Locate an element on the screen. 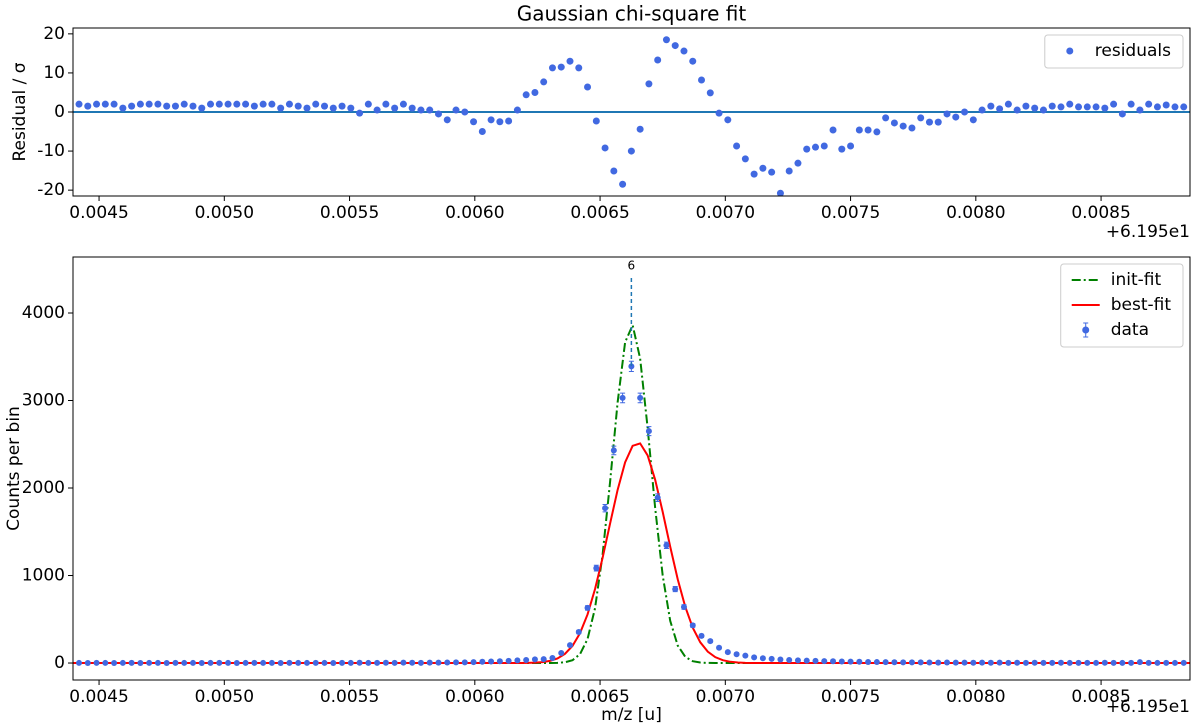 The height and width of the screenshot is (728, 1197). y-tick-label: 4000 is located at coordinates (43, 313).